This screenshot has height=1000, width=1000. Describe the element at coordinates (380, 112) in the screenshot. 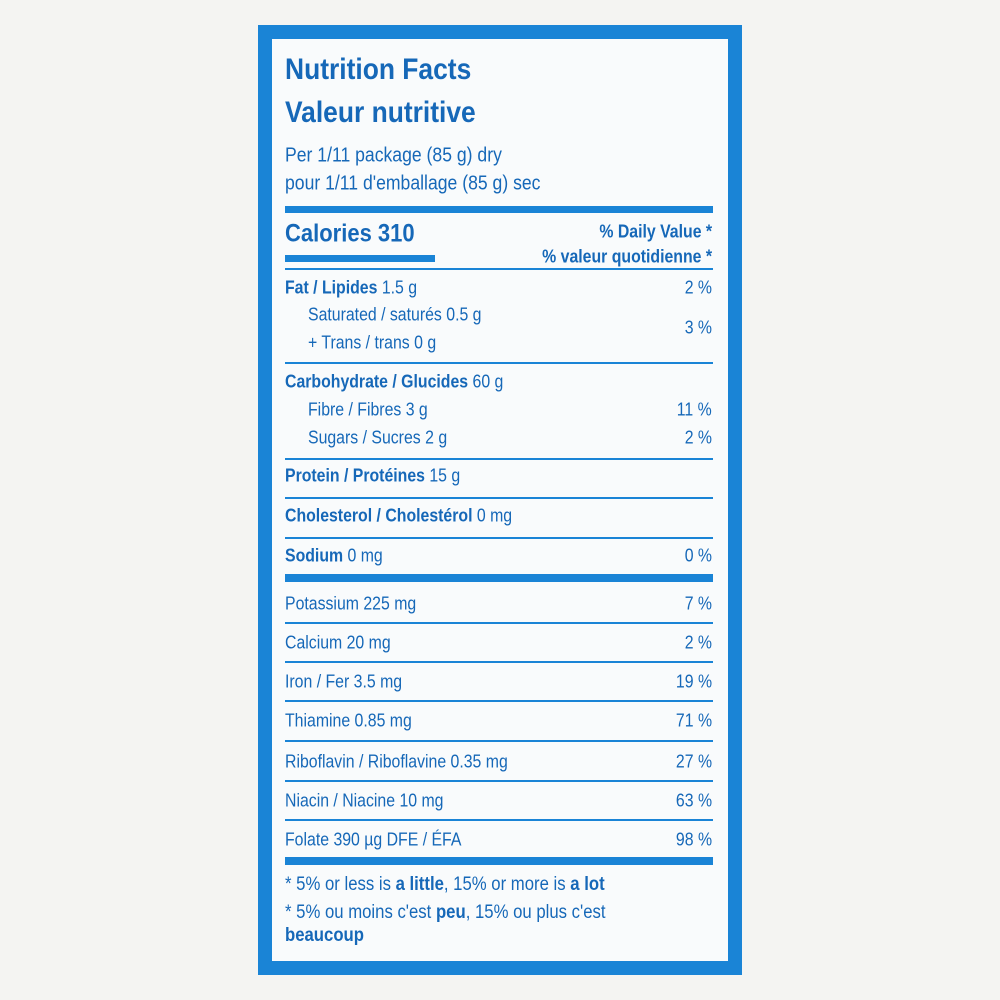

I see `title-fr: Valeur nutritive` at that location.